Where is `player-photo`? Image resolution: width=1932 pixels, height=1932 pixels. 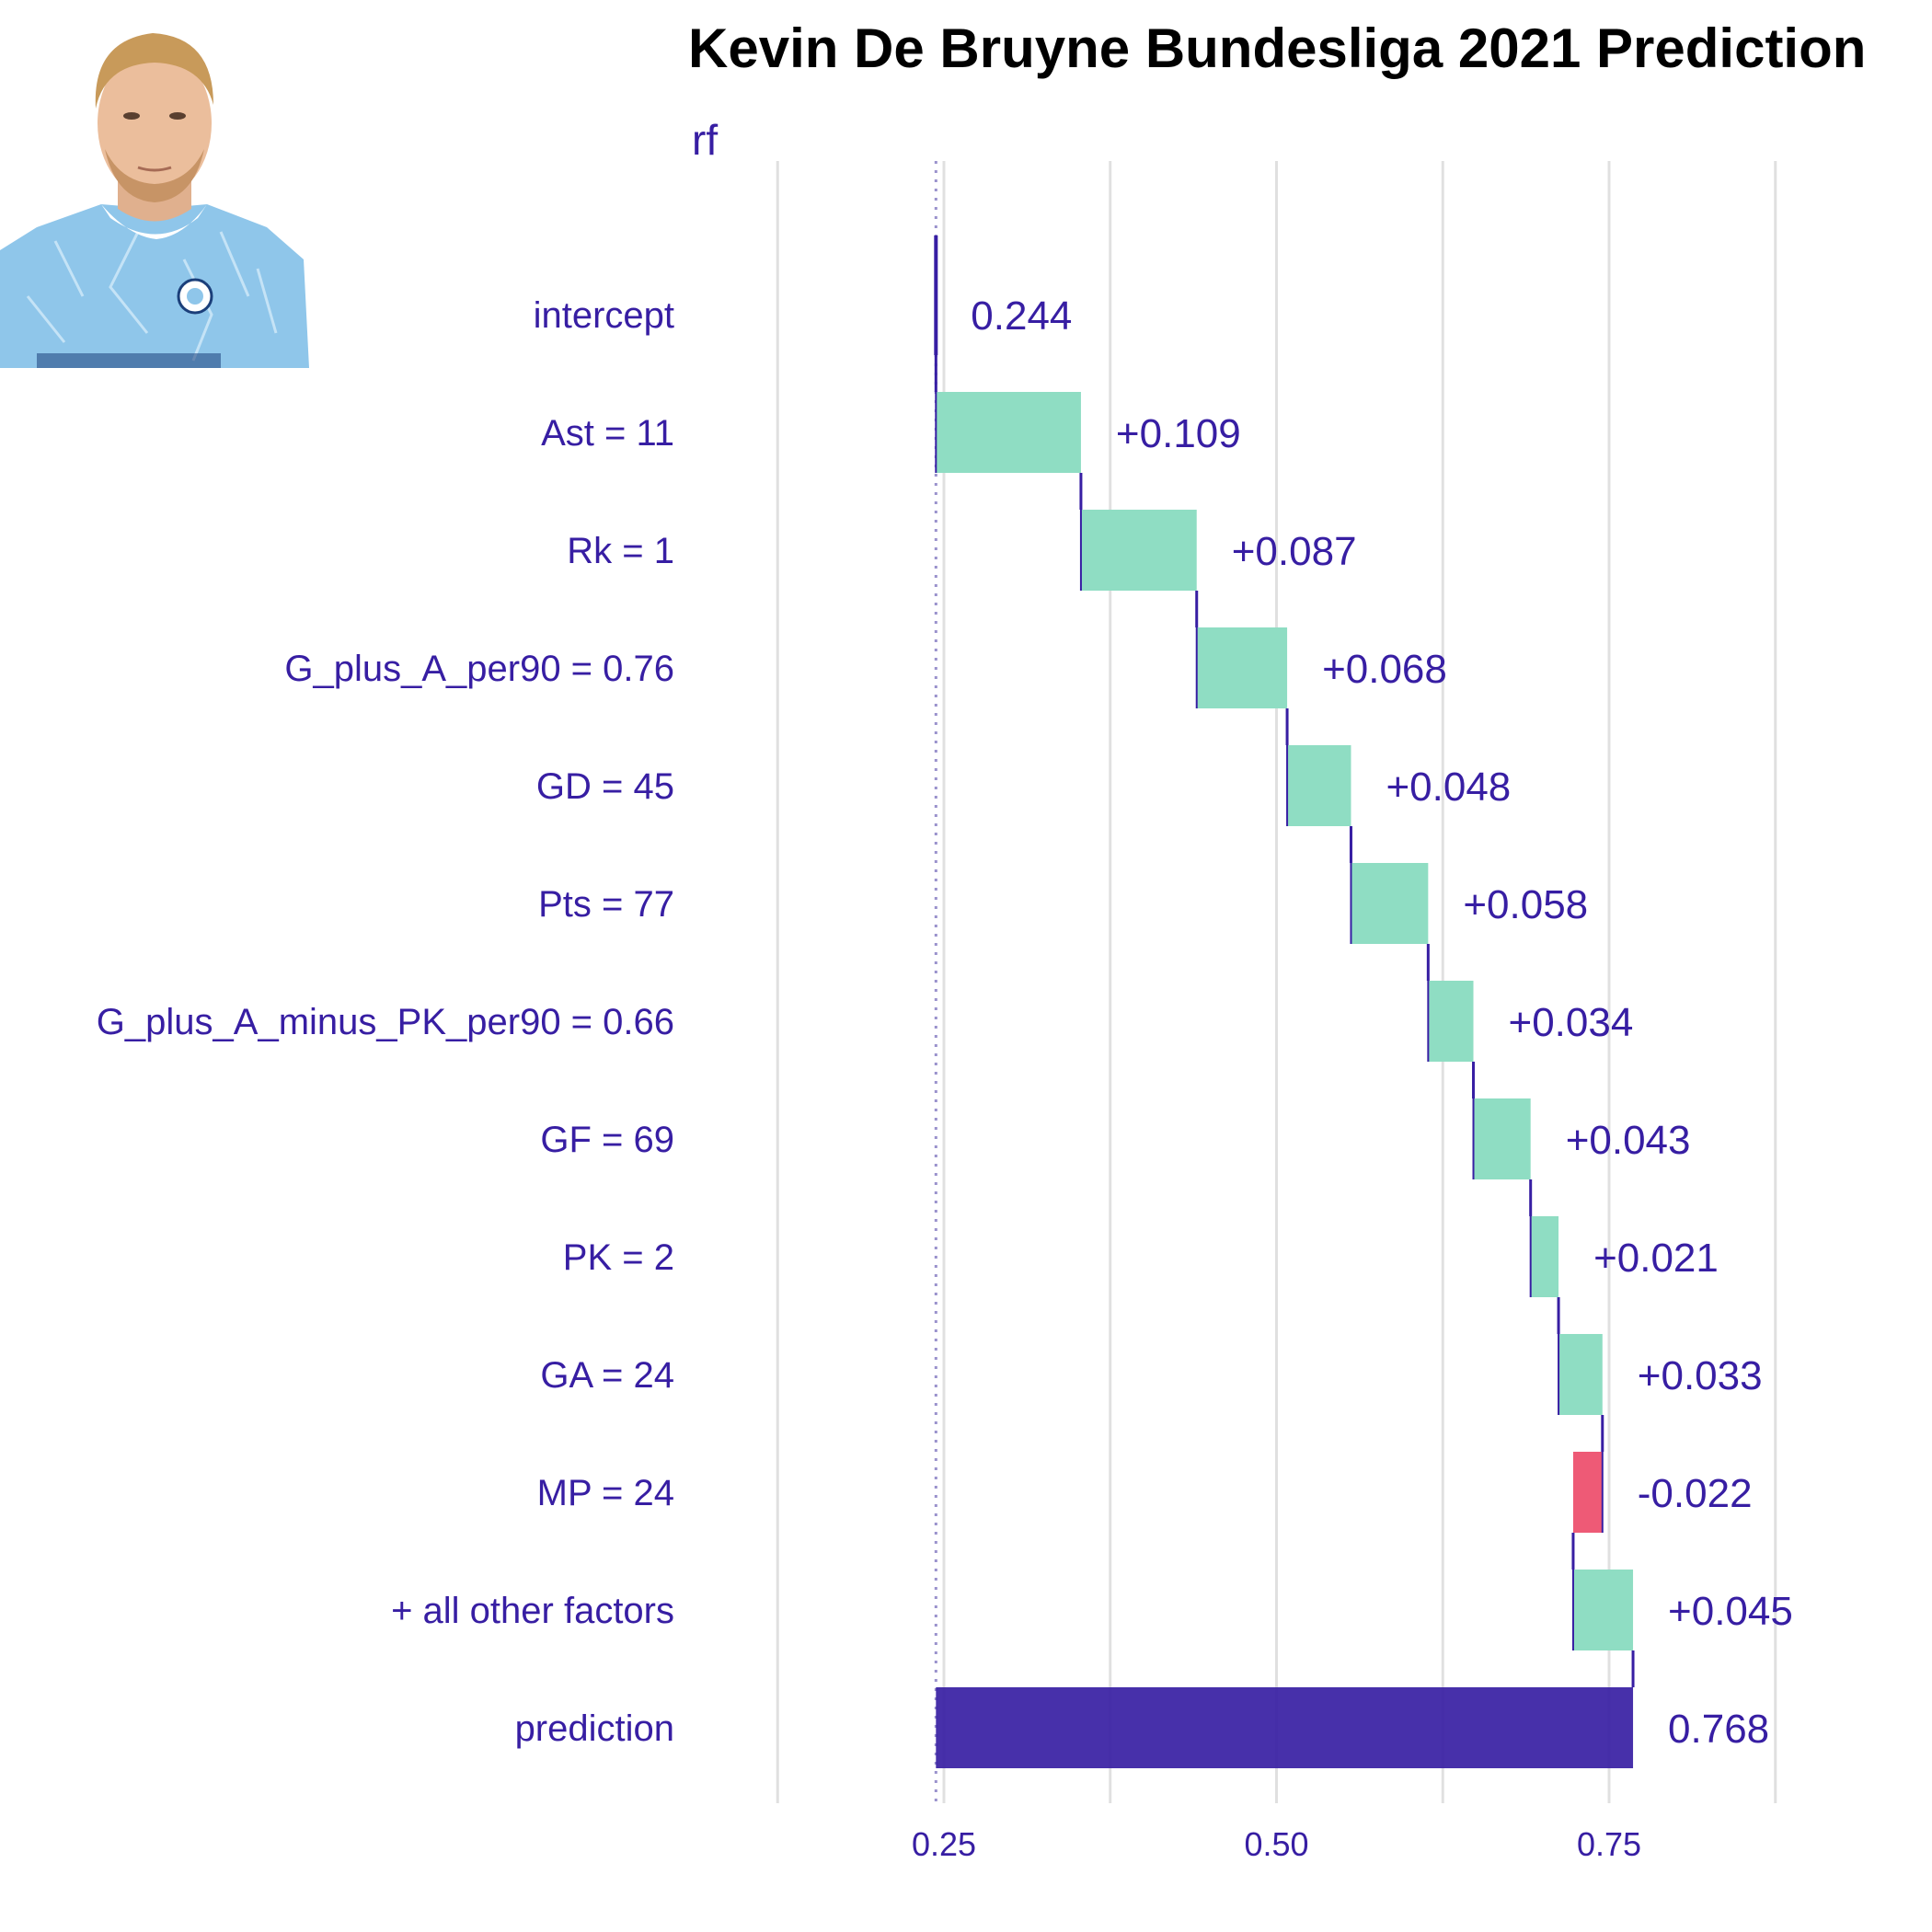
player-photo is located at coordinates (154, 194).